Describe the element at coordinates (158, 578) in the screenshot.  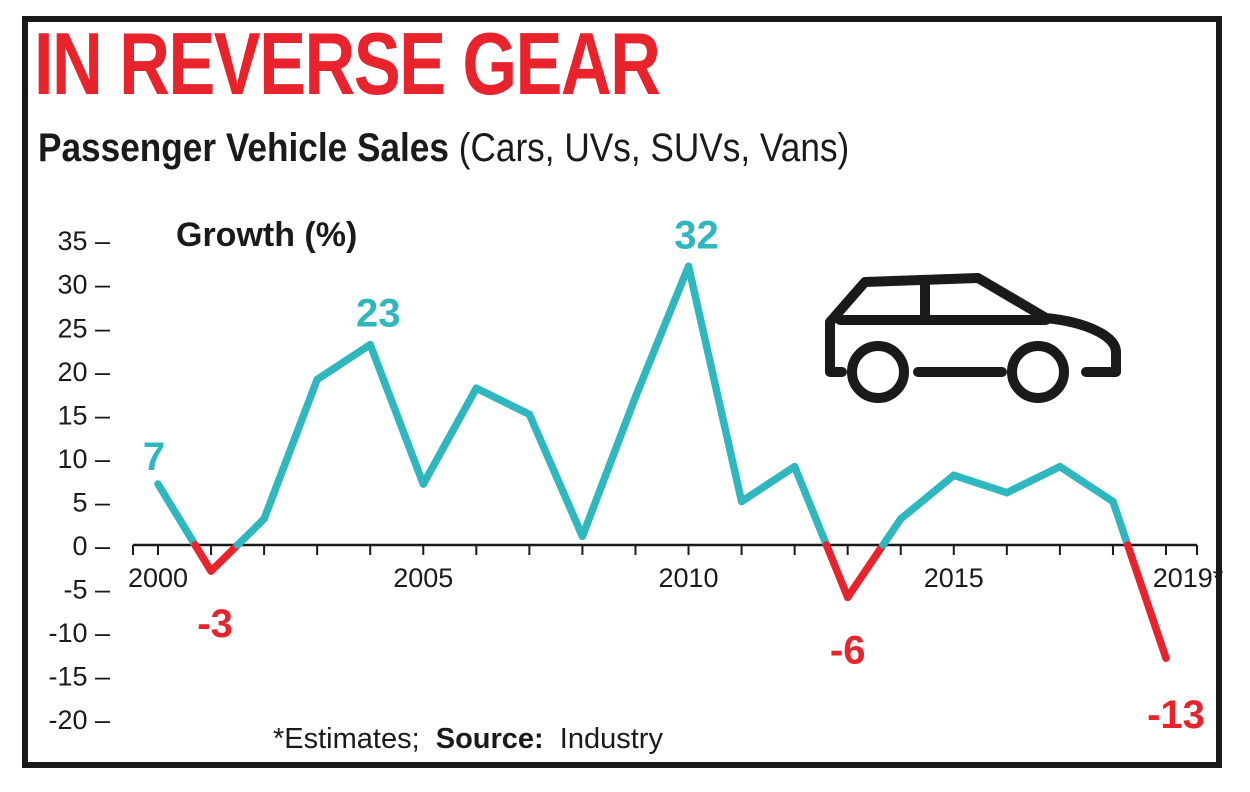
I see `x-tick-label: 2000` at that location.